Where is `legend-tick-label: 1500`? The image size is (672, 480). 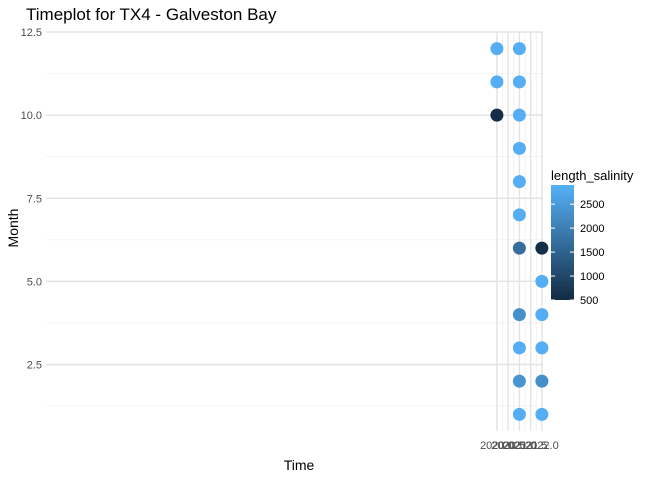
legend-tick-label: 1500 is located at coordinates (592, 253).